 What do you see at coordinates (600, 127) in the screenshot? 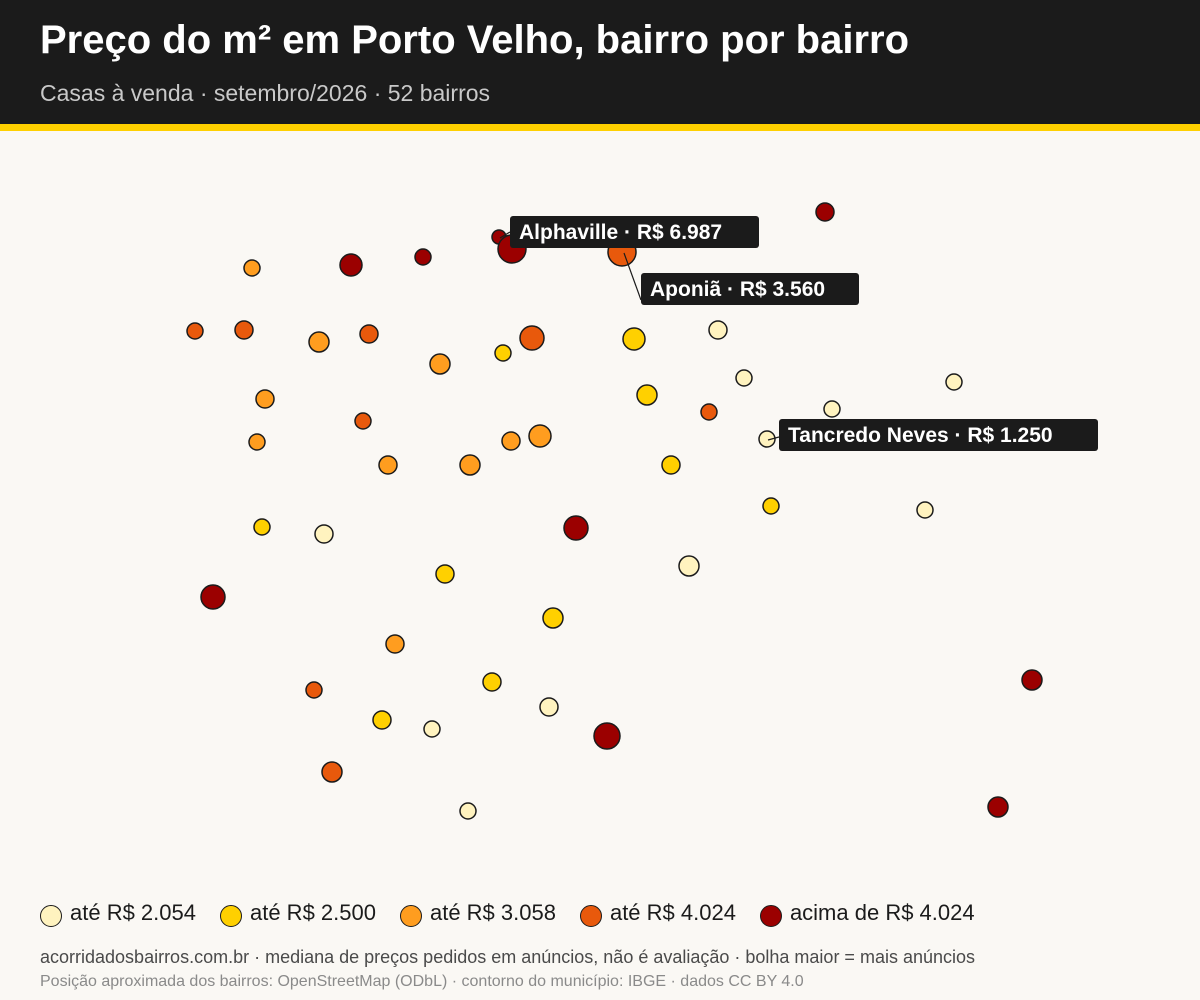
I see `accent-bar` at bounding box center [600, 127].